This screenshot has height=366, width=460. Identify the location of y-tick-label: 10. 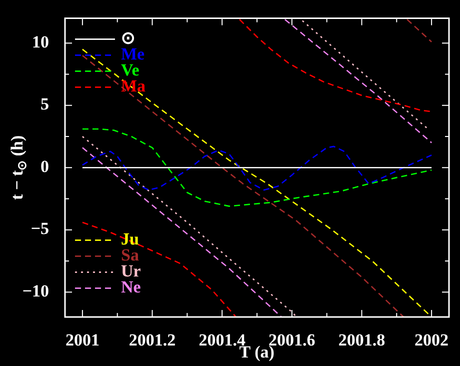
(40, 42).